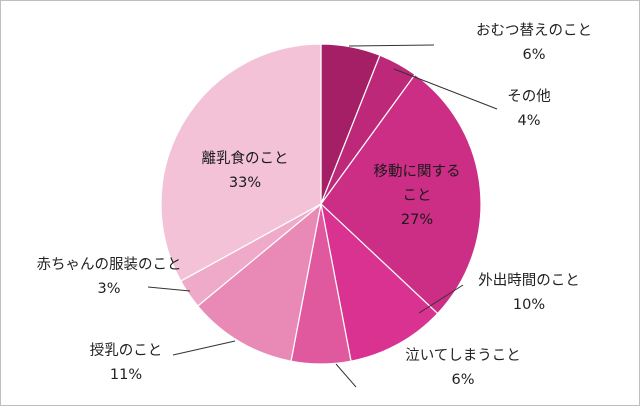  Describe the element at coordinates (245, 183) in the screenshot. I see `slice-value-label-8: 33%` at that location.